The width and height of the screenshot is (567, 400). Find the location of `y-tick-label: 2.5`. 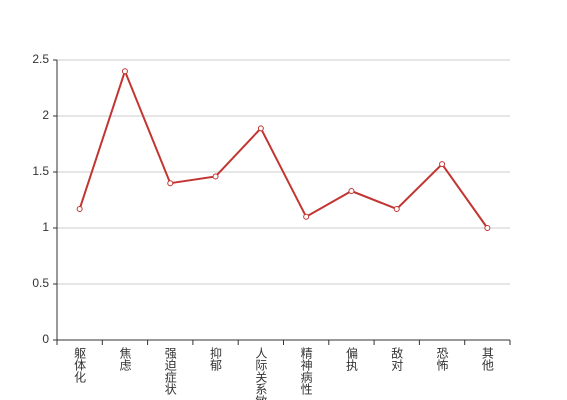

y-tick-label: 2.5 is located at coordinates (40, 59).